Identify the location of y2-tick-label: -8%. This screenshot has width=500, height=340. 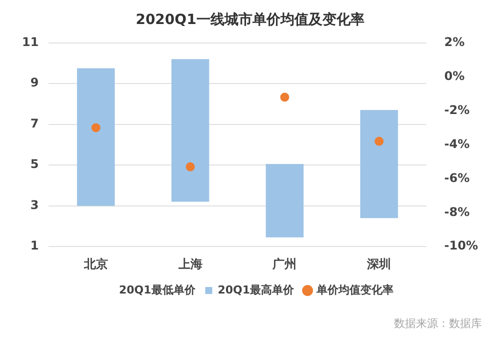
(457, 211).